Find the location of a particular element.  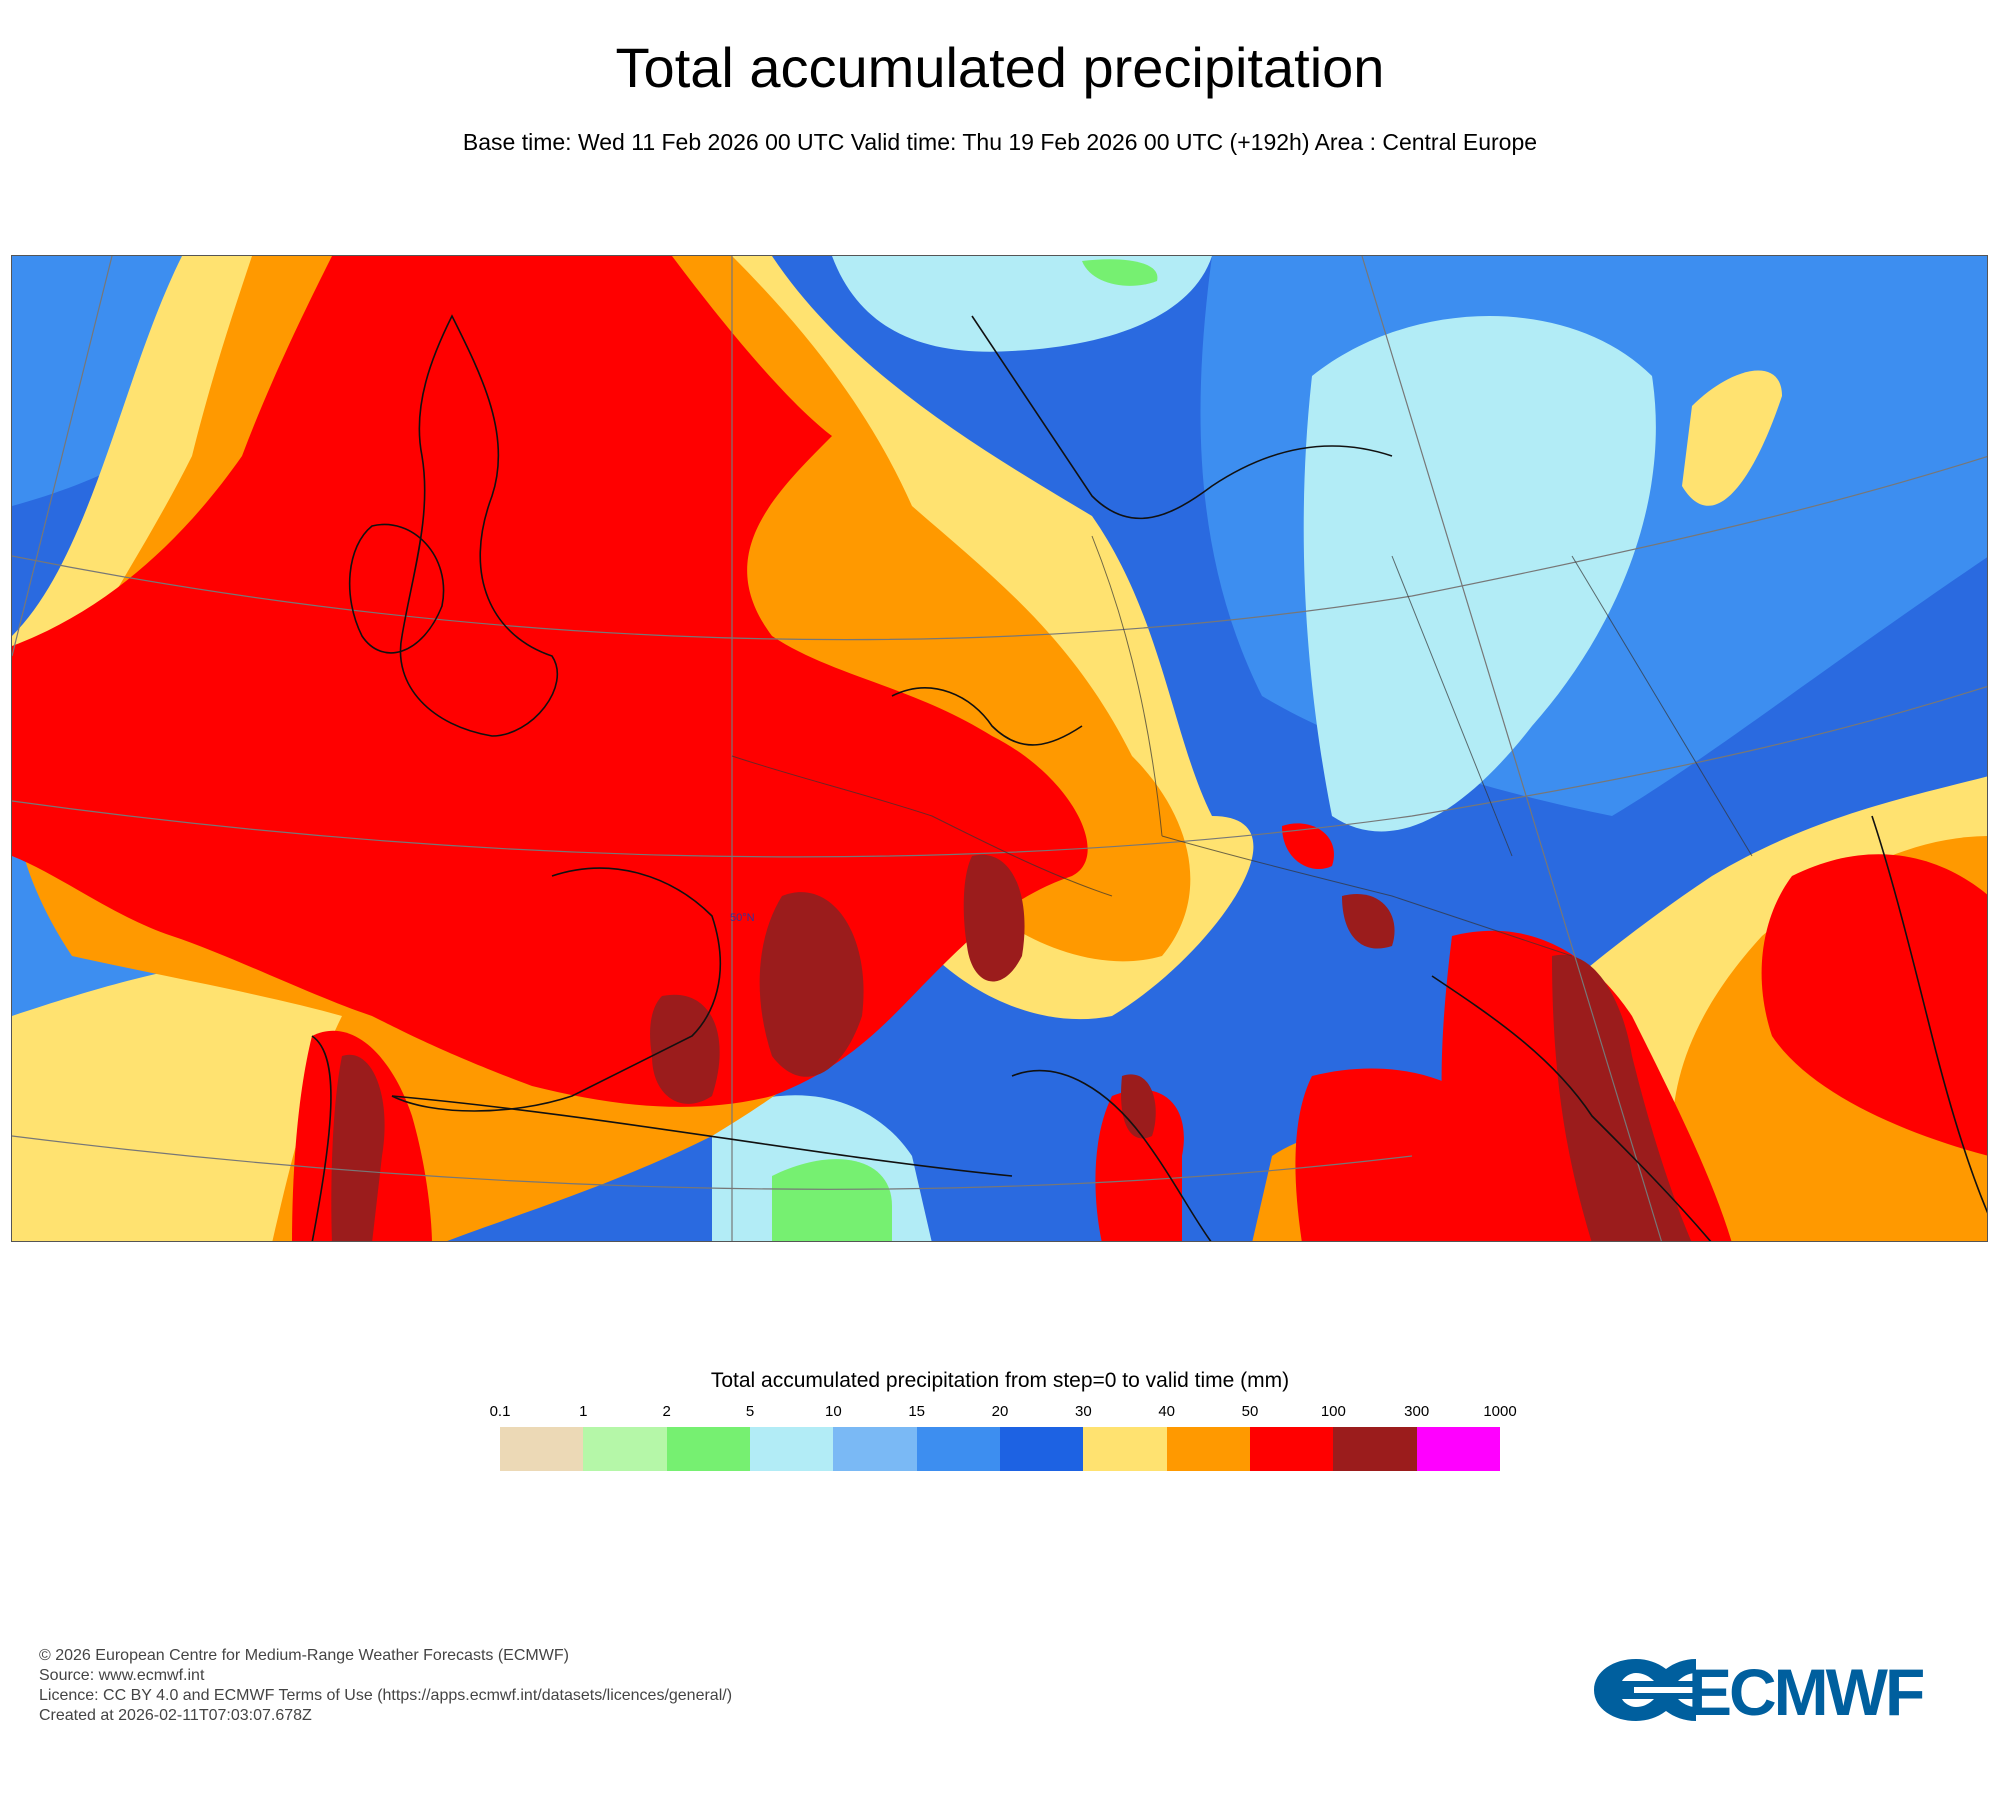

legend-tick-labels: 0.1 1 2 5 10 15 20 30 40 50 100 300 1000 is located at coordinates (1000, 1412).